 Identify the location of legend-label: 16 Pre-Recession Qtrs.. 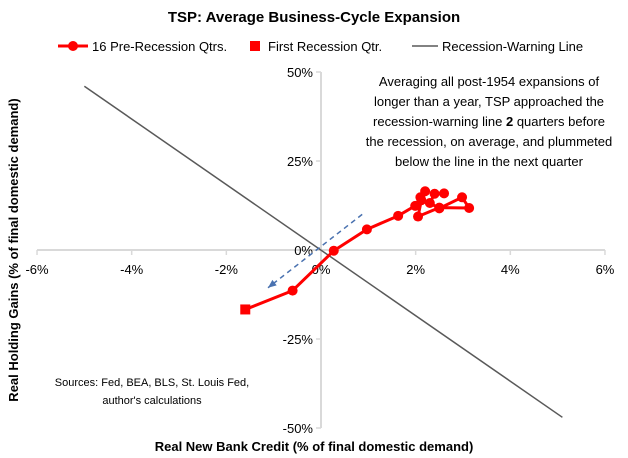
(159, 46).